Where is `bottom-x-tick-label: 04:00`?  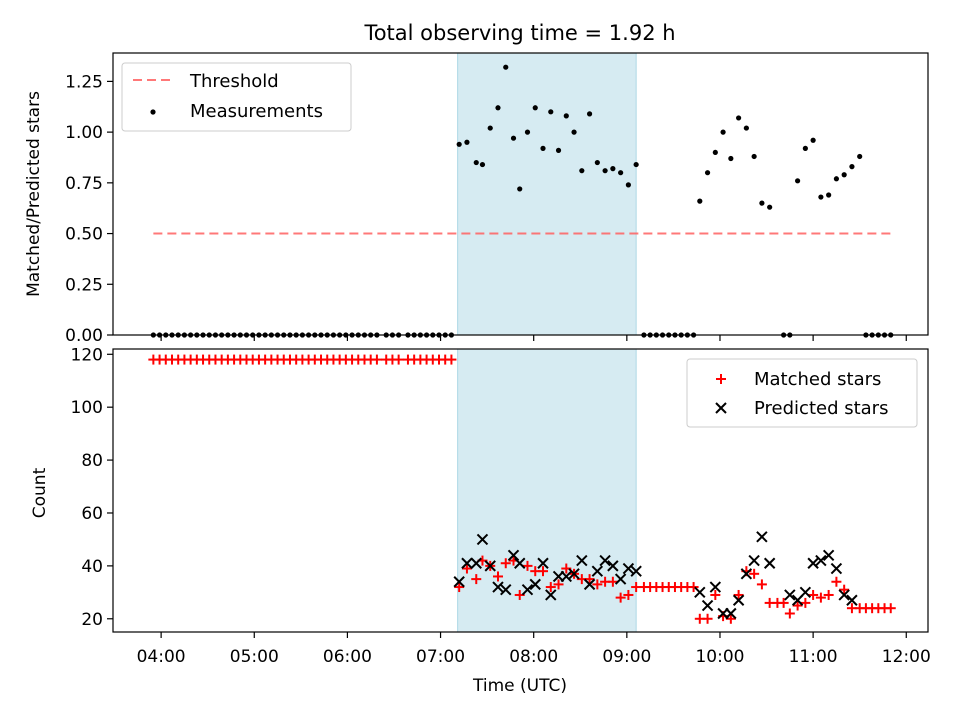
bottom-x-tick-label: 04:00 is located at coordinates (161, 657).